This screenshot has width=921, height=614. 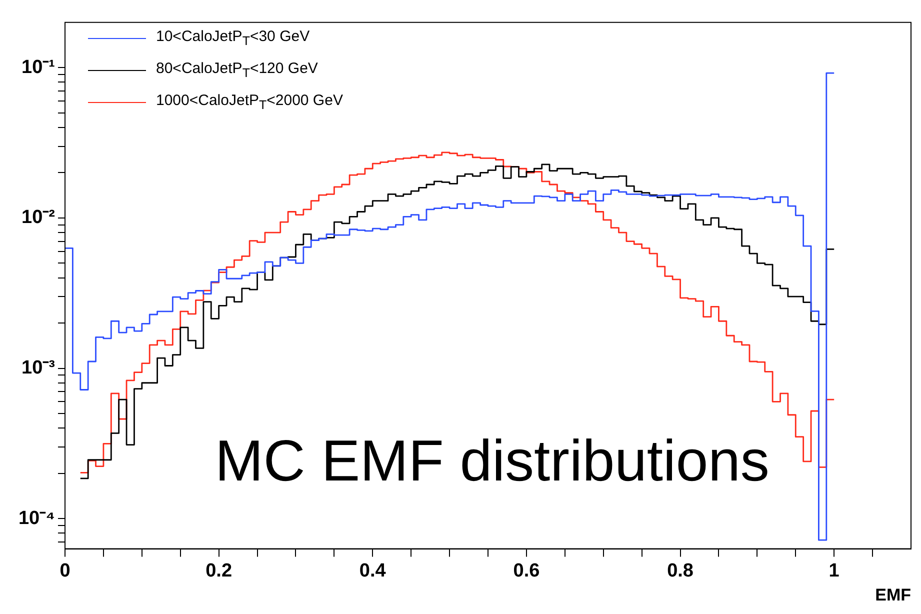 What do you see at coordinates (372, 571) in the screenshot?
I see `x-tick-label: 0.4` at bounding box center [372, 571].